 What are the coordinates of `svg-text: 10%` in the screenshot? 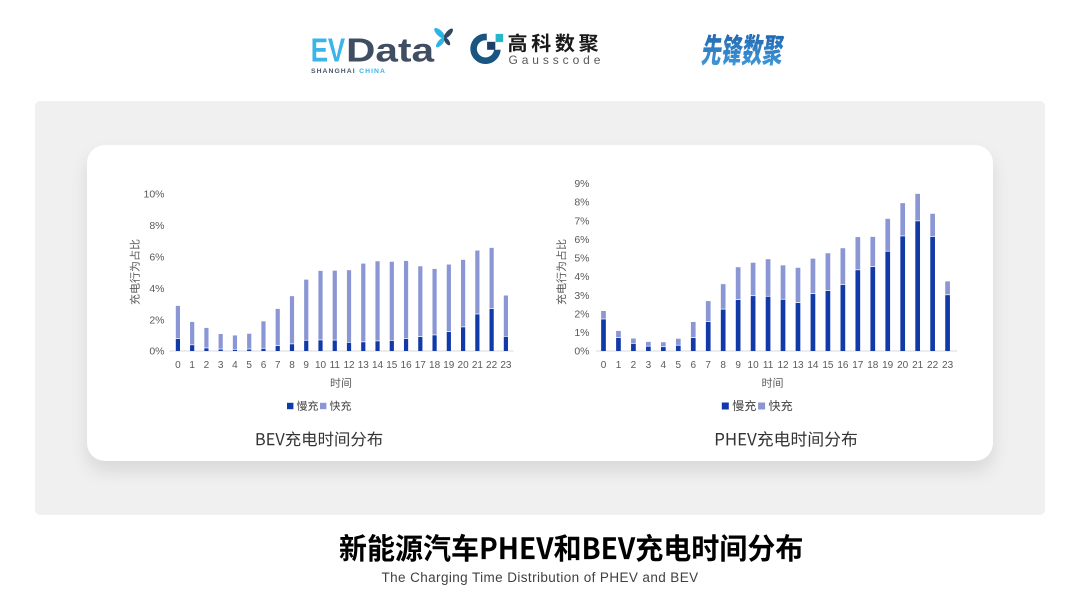 It's located at (153, 195).